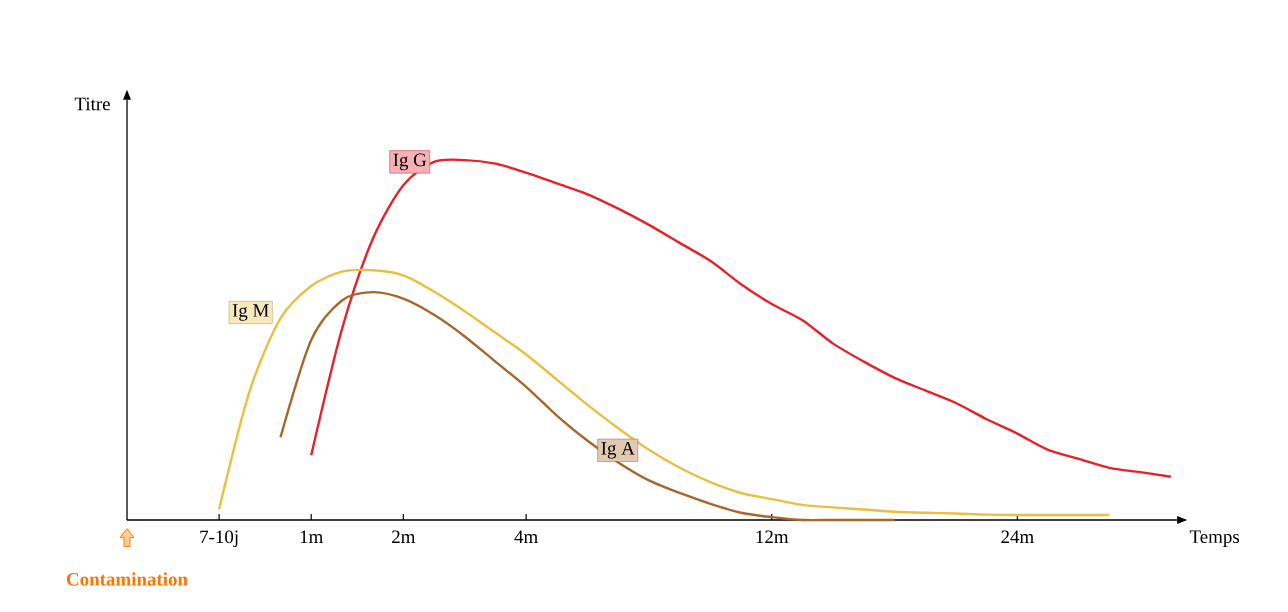 The width and height of the screenshot is (1288, 612). I want to click on x-tick-label: 24m, so click(1017, 537).